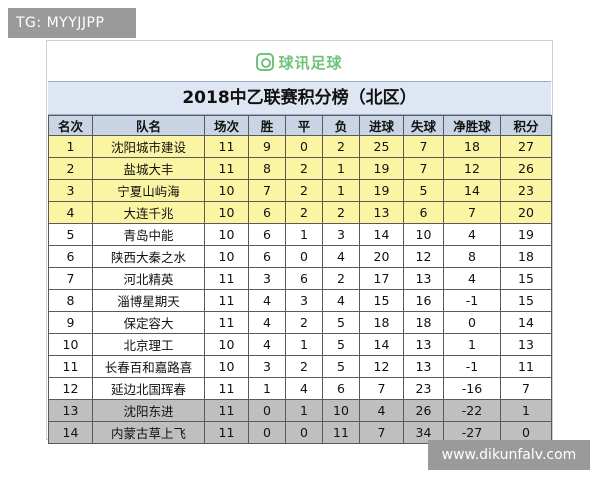 Image resolution: width=600 pixels, height=480 pixels. I want to click on cell-goals-against: 5, so click(423, 190).